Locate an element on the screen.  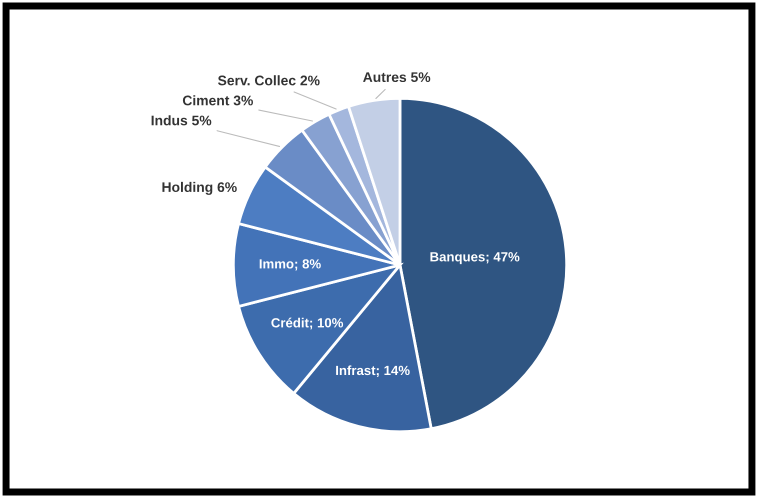
slice-label: Indus 5% is located at coordinates (182, 120).